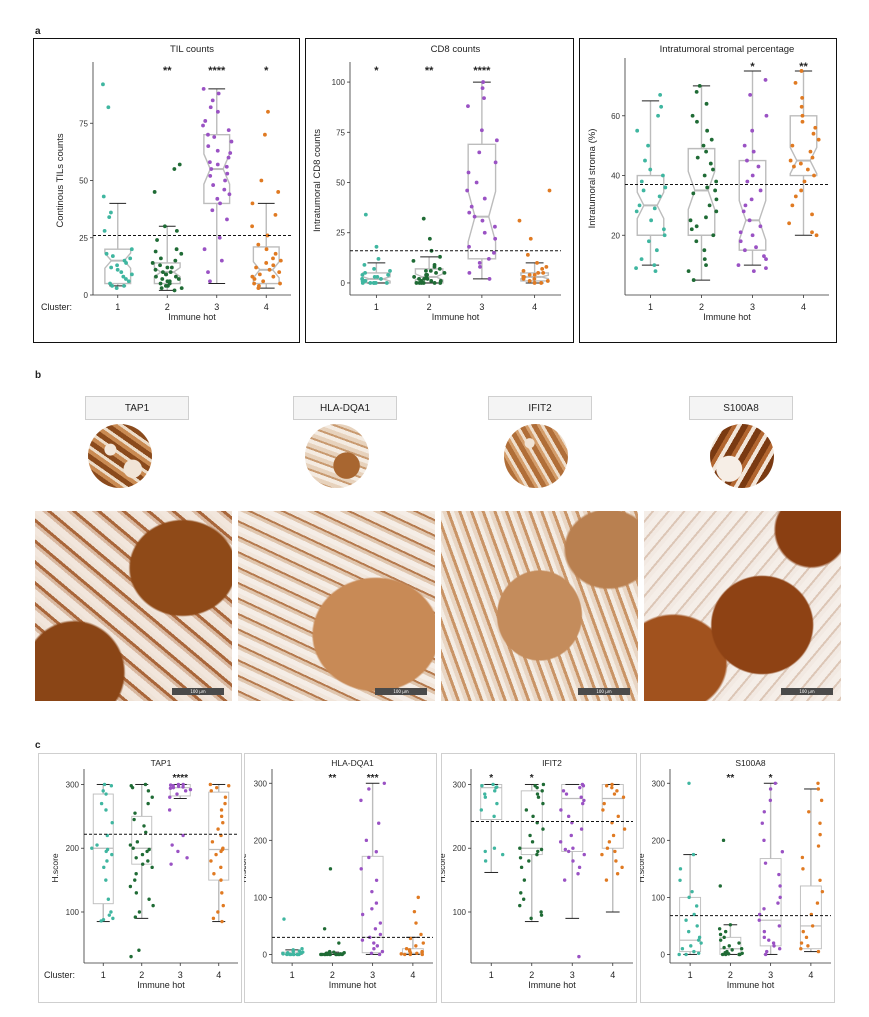 The image size is (869, 1017). What do you see at coordinates (741, 408) in the screenshot?
I see `ihc-label-s100a8: S100A8` at bounding box center [741, 408].